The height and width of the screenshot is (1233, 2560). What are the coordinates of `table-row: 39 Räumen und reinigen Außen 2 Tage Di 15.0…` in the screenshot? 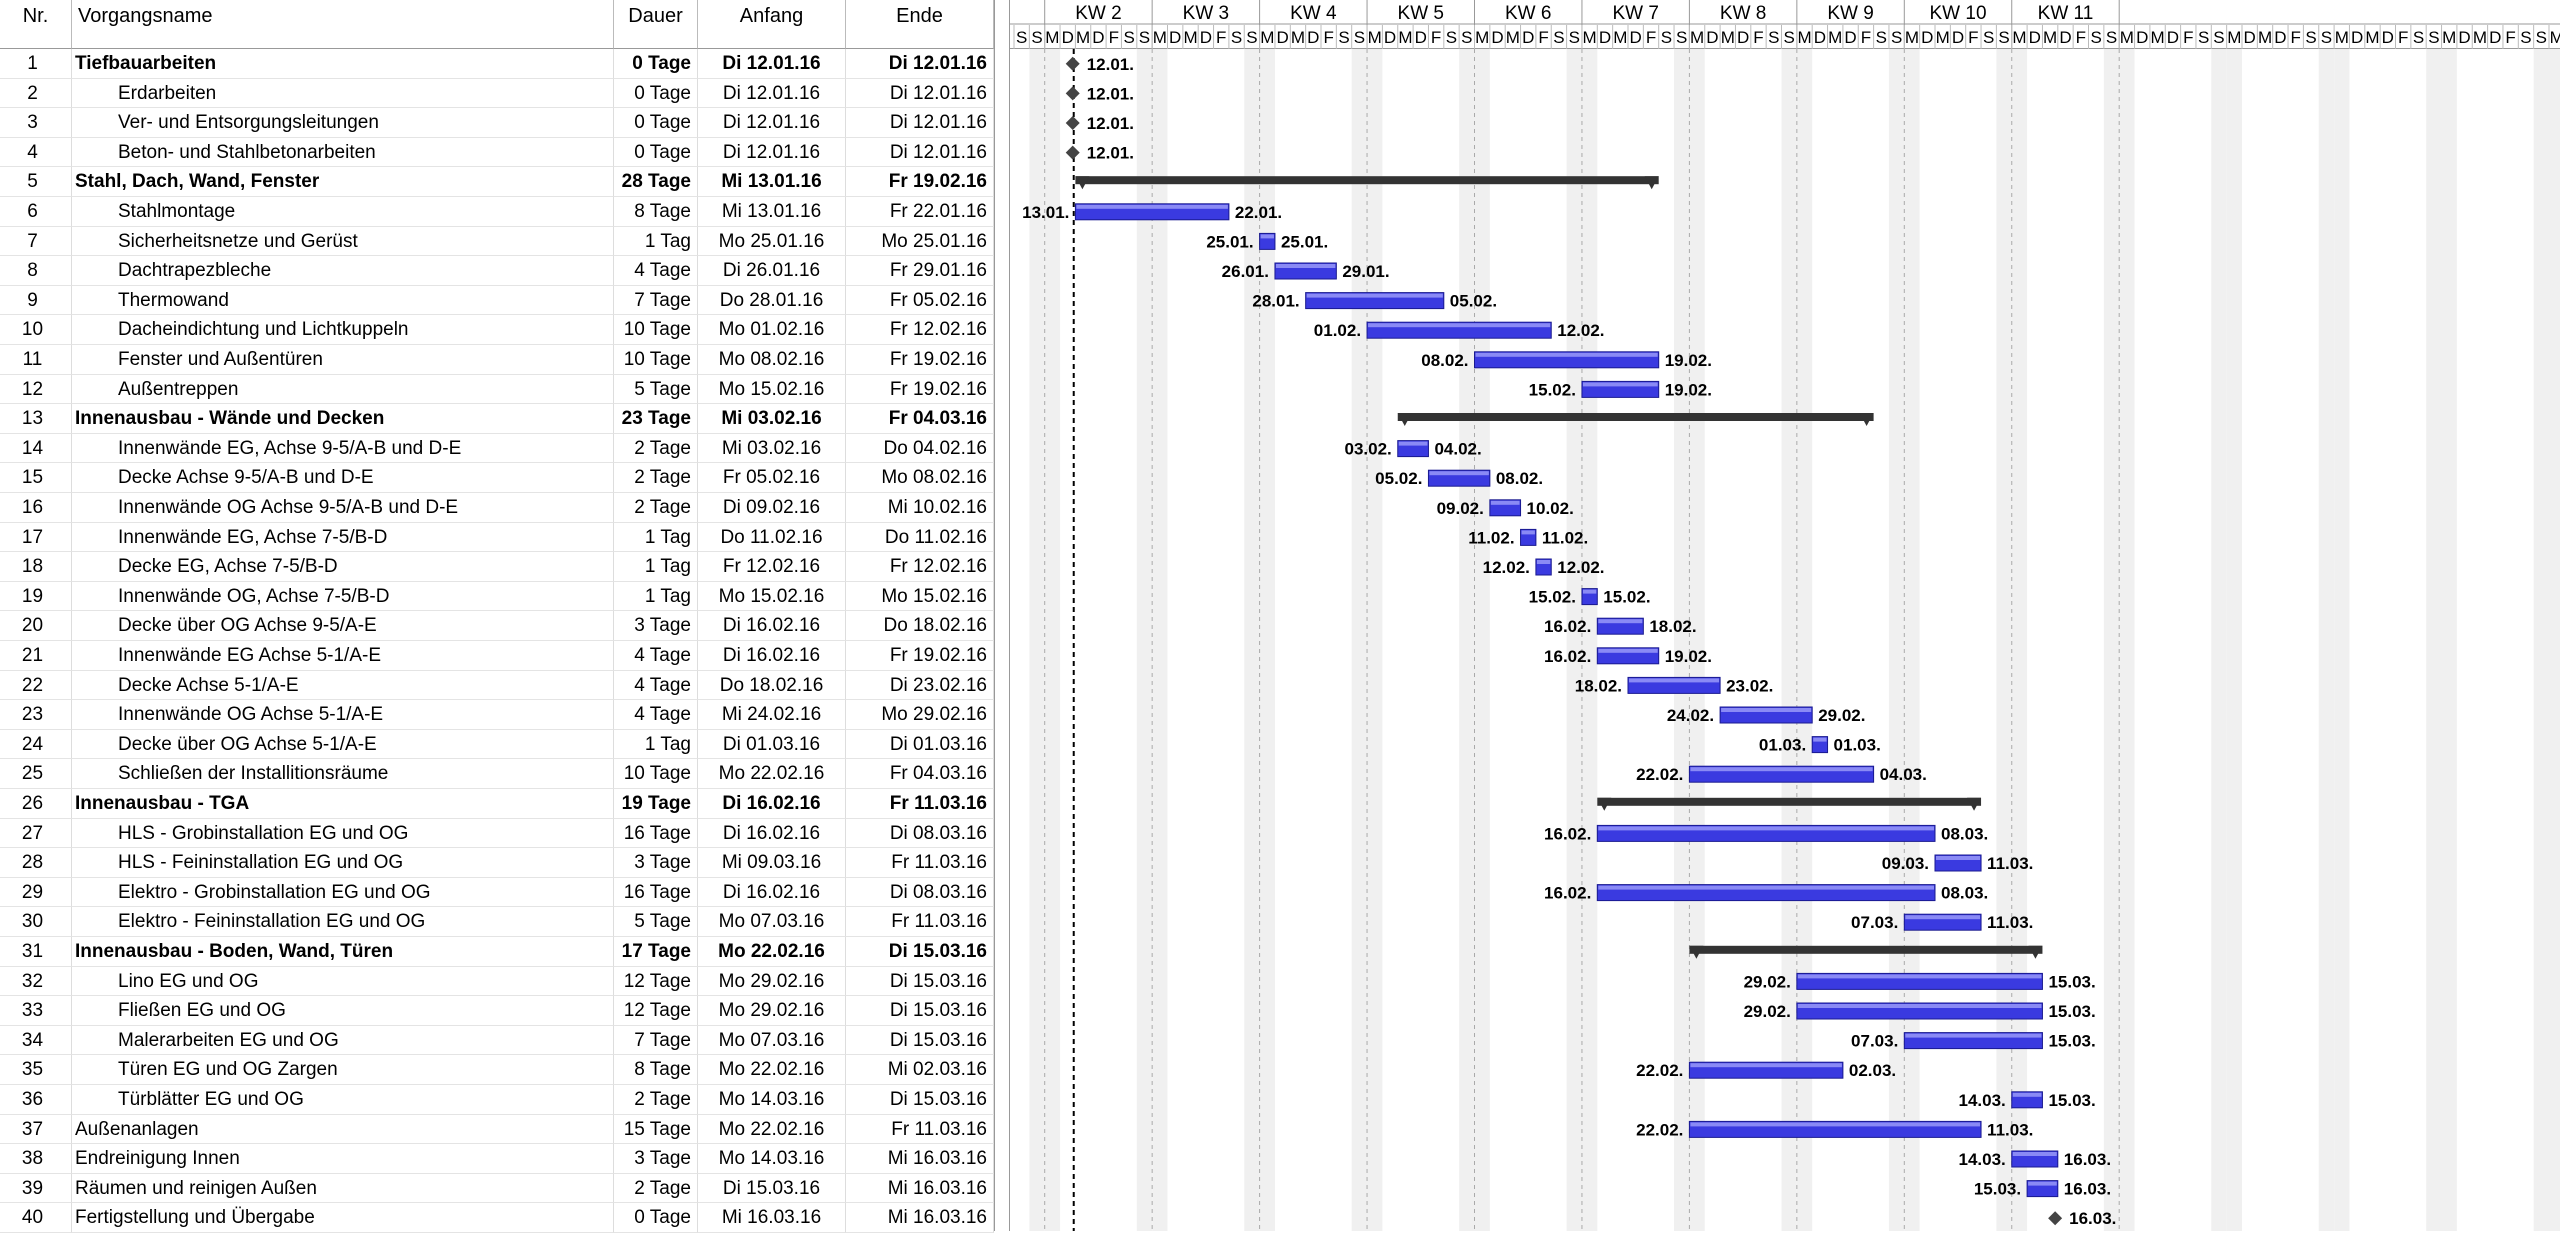 It's located at (505, 1188).